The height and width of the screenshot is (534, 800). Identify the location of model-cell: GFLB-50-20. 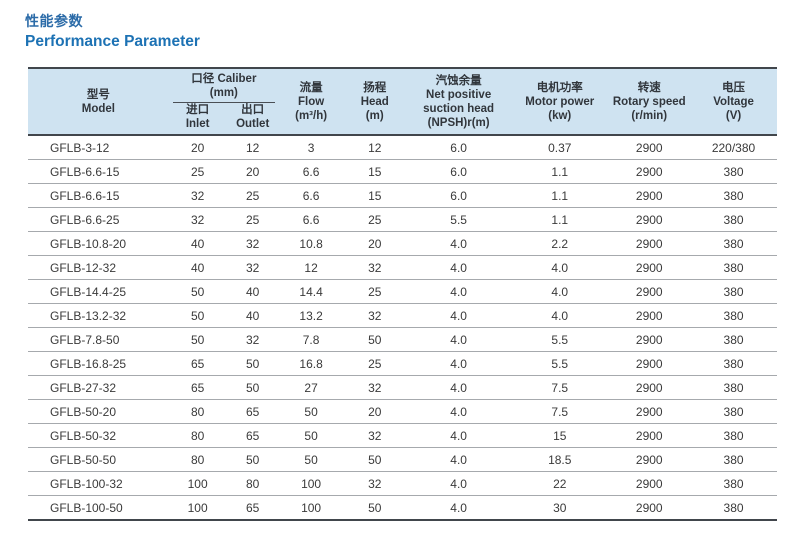
(98, 411).